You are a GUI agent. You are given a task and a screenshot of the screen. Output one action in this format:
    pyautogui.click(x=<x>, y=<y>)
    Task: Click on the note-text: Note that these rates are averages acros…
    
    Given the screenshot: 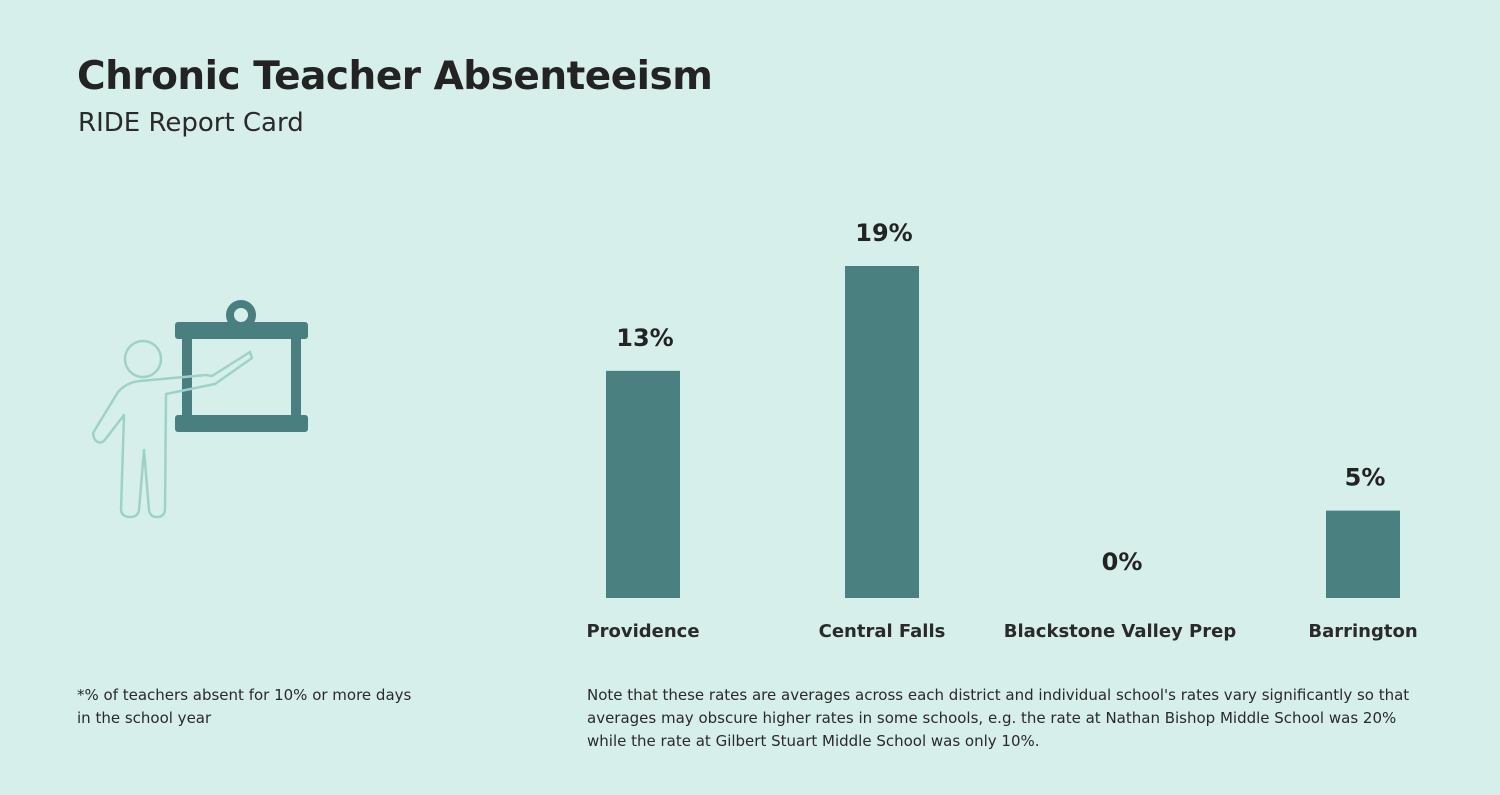 What is the action you would take?
    pyautogui.click(x=998, y=718)
    